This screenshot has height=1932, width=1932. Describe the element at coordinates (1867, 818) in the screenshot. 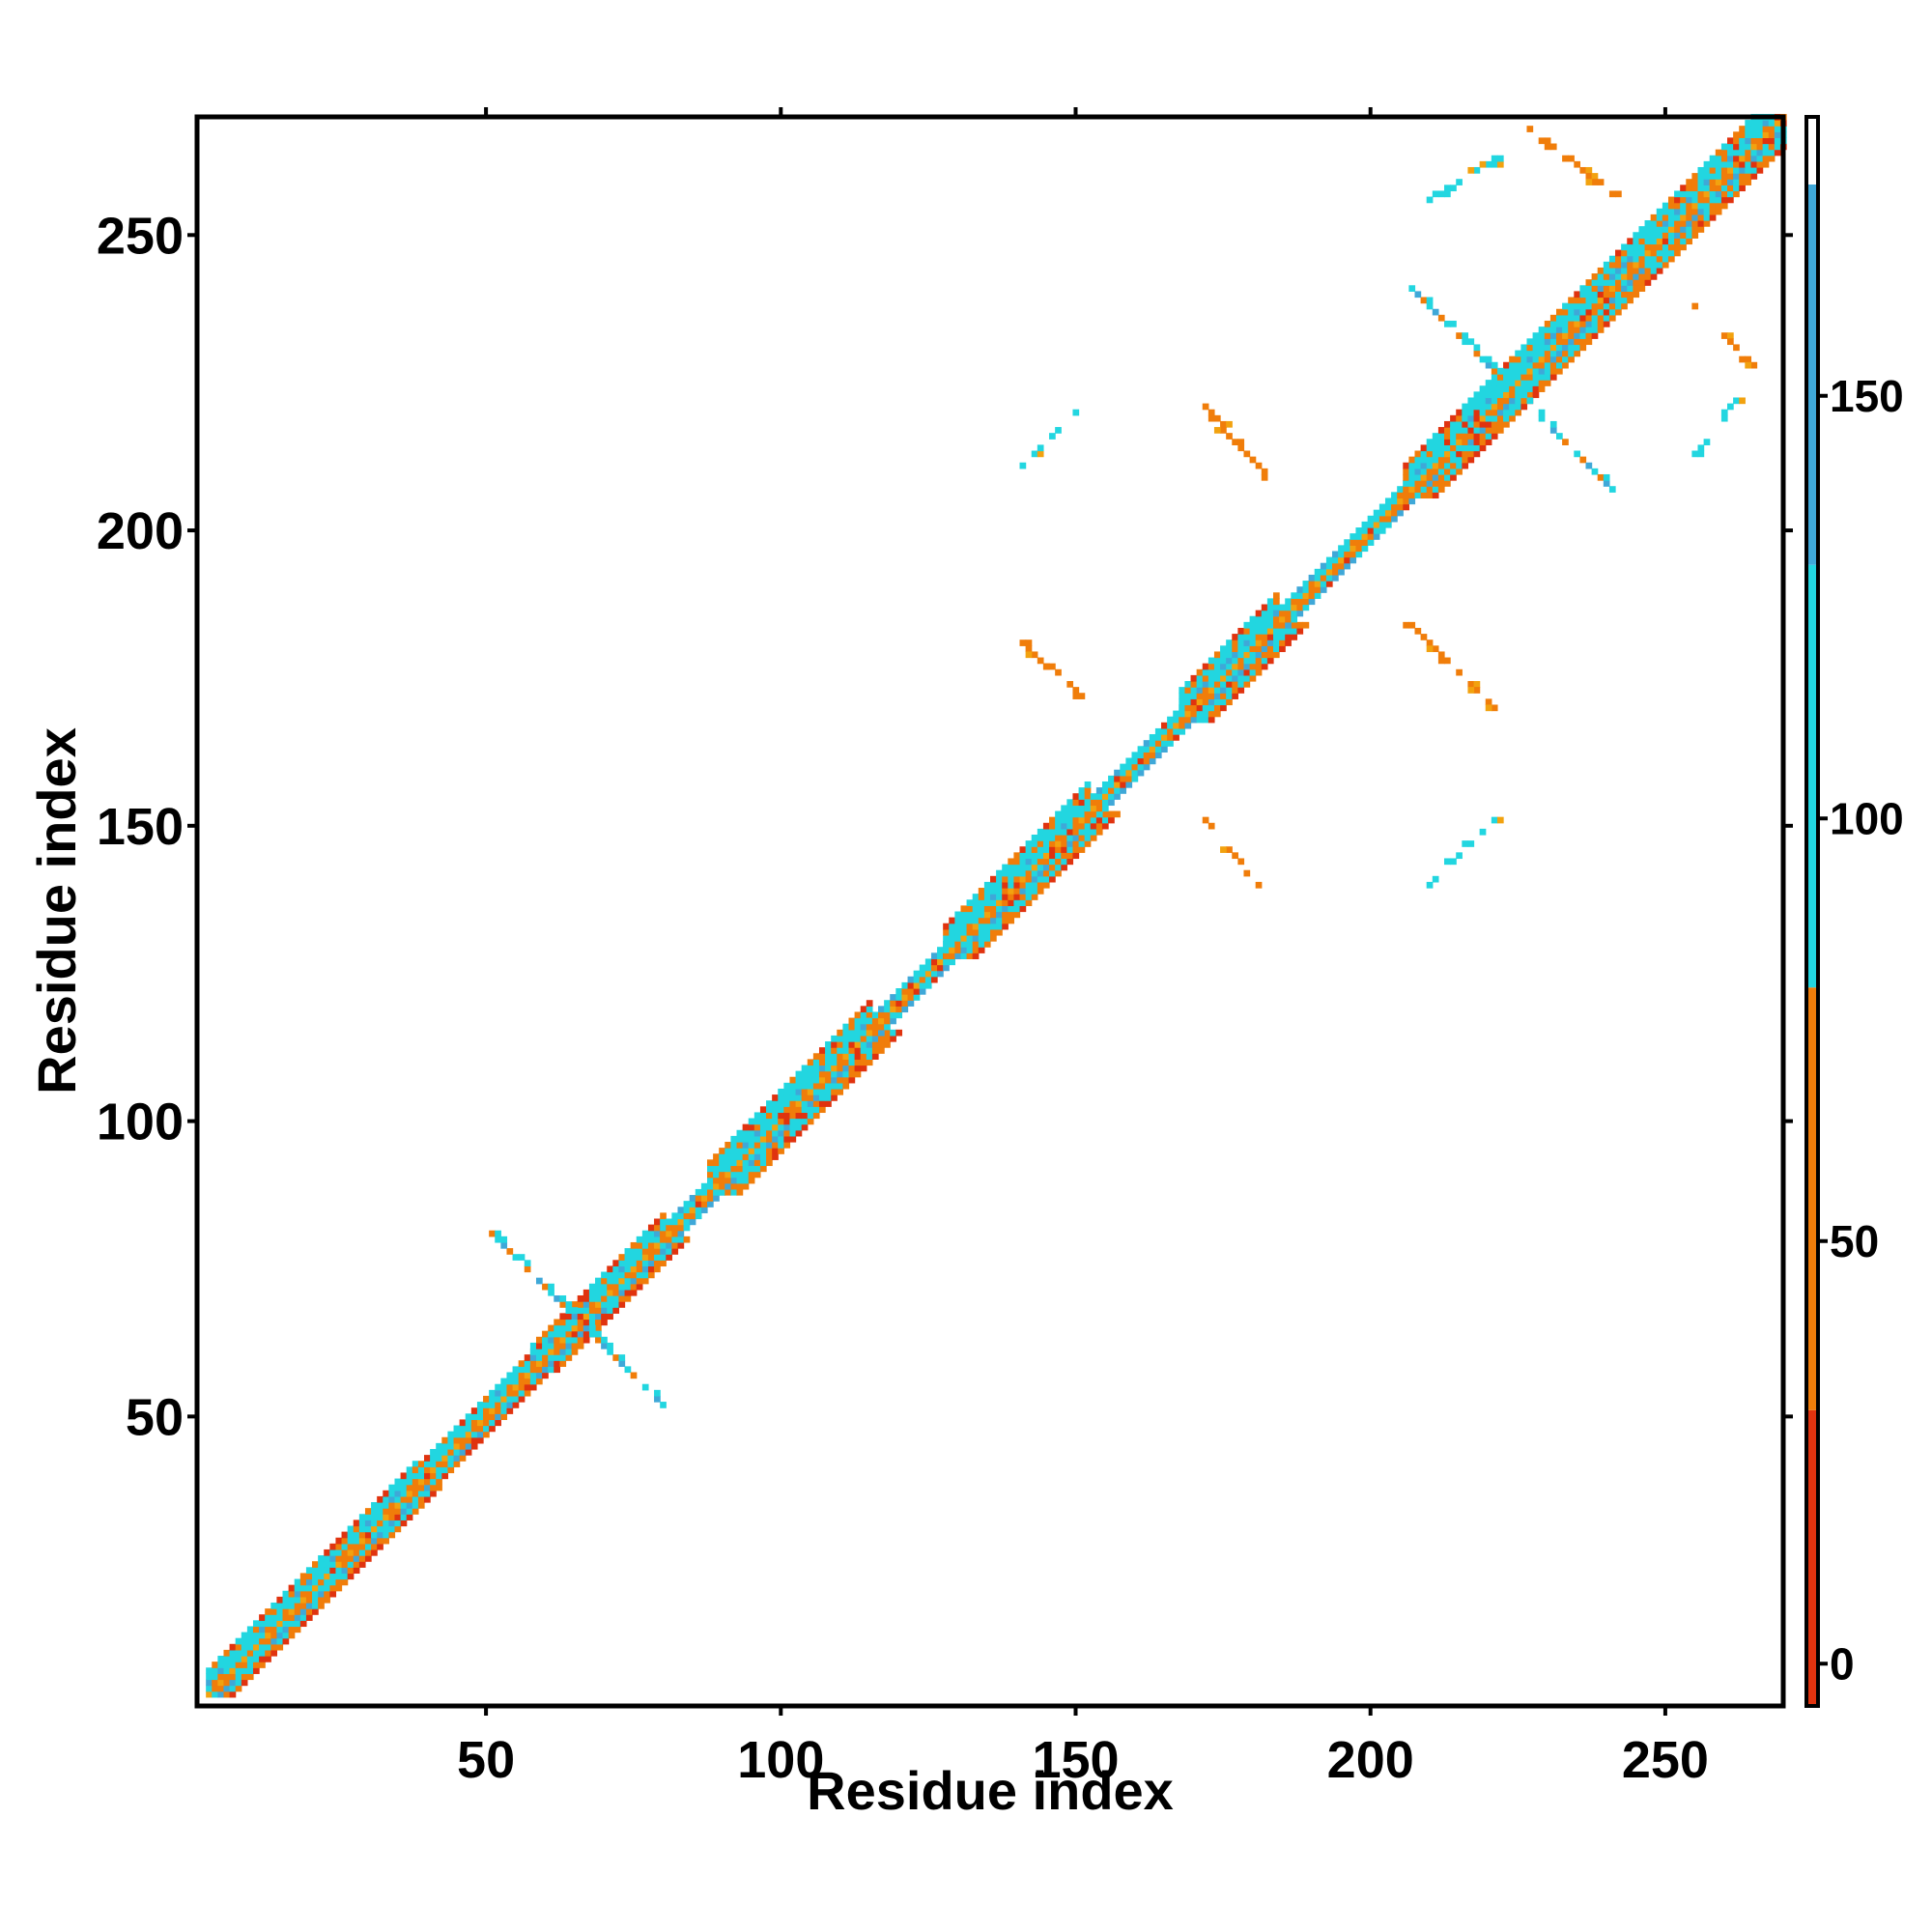

I see `colorbar-tick-label: 100` at that location.